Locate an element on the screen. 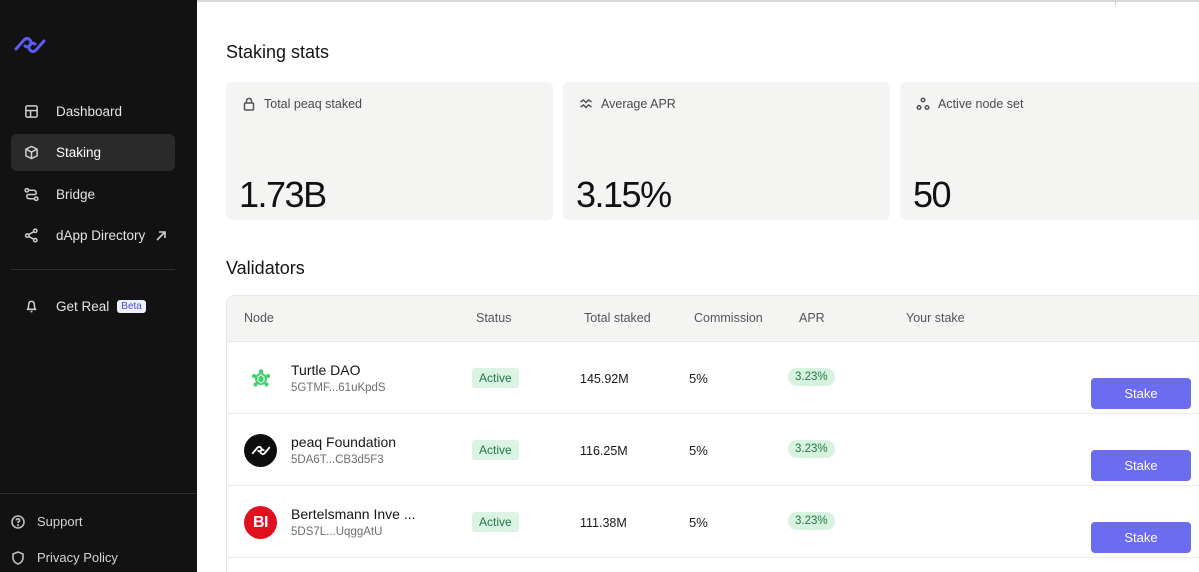 The width and height of the screenshot is (1199, 572). sidebar-item-staking: Staking is located at coordinates (93, 152).